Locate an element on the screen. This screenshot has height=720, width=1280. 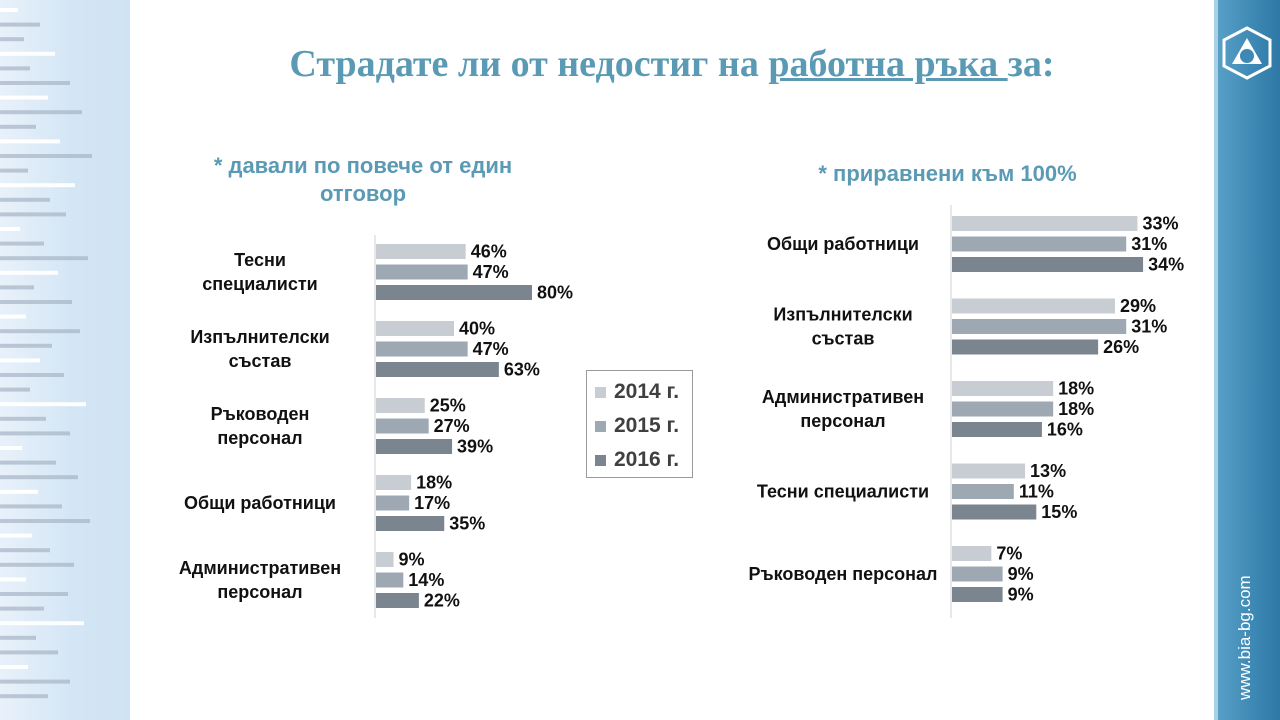
data-label: 40% is located at coordinates (477, 329).